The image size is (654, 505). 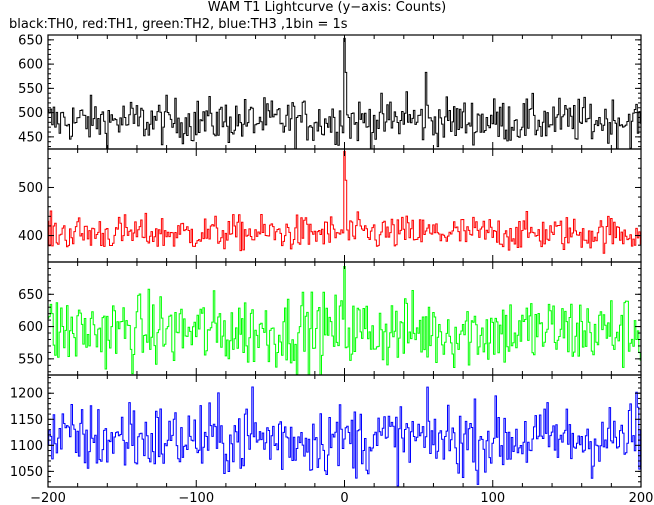 What do you see at coordinates (26, 420) in the screenshot?
I see `y-tick-label: 1150` at bounding box center [26, 420].